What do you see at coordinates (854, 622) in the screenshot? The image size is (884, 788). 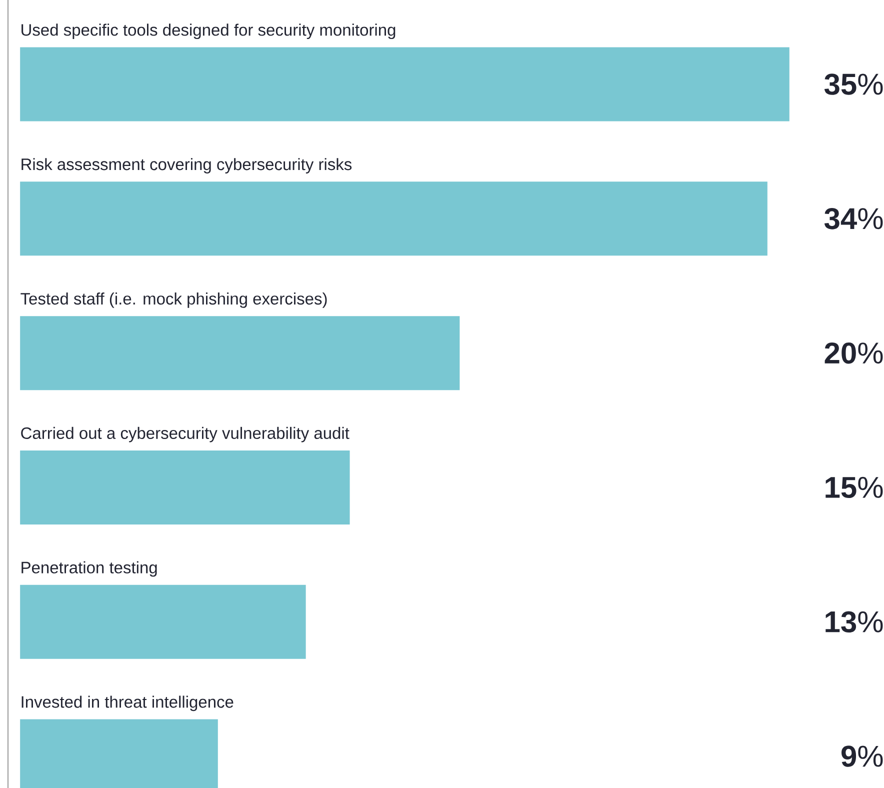 I see `data-label: 13%` at bounding box center [854, 622].